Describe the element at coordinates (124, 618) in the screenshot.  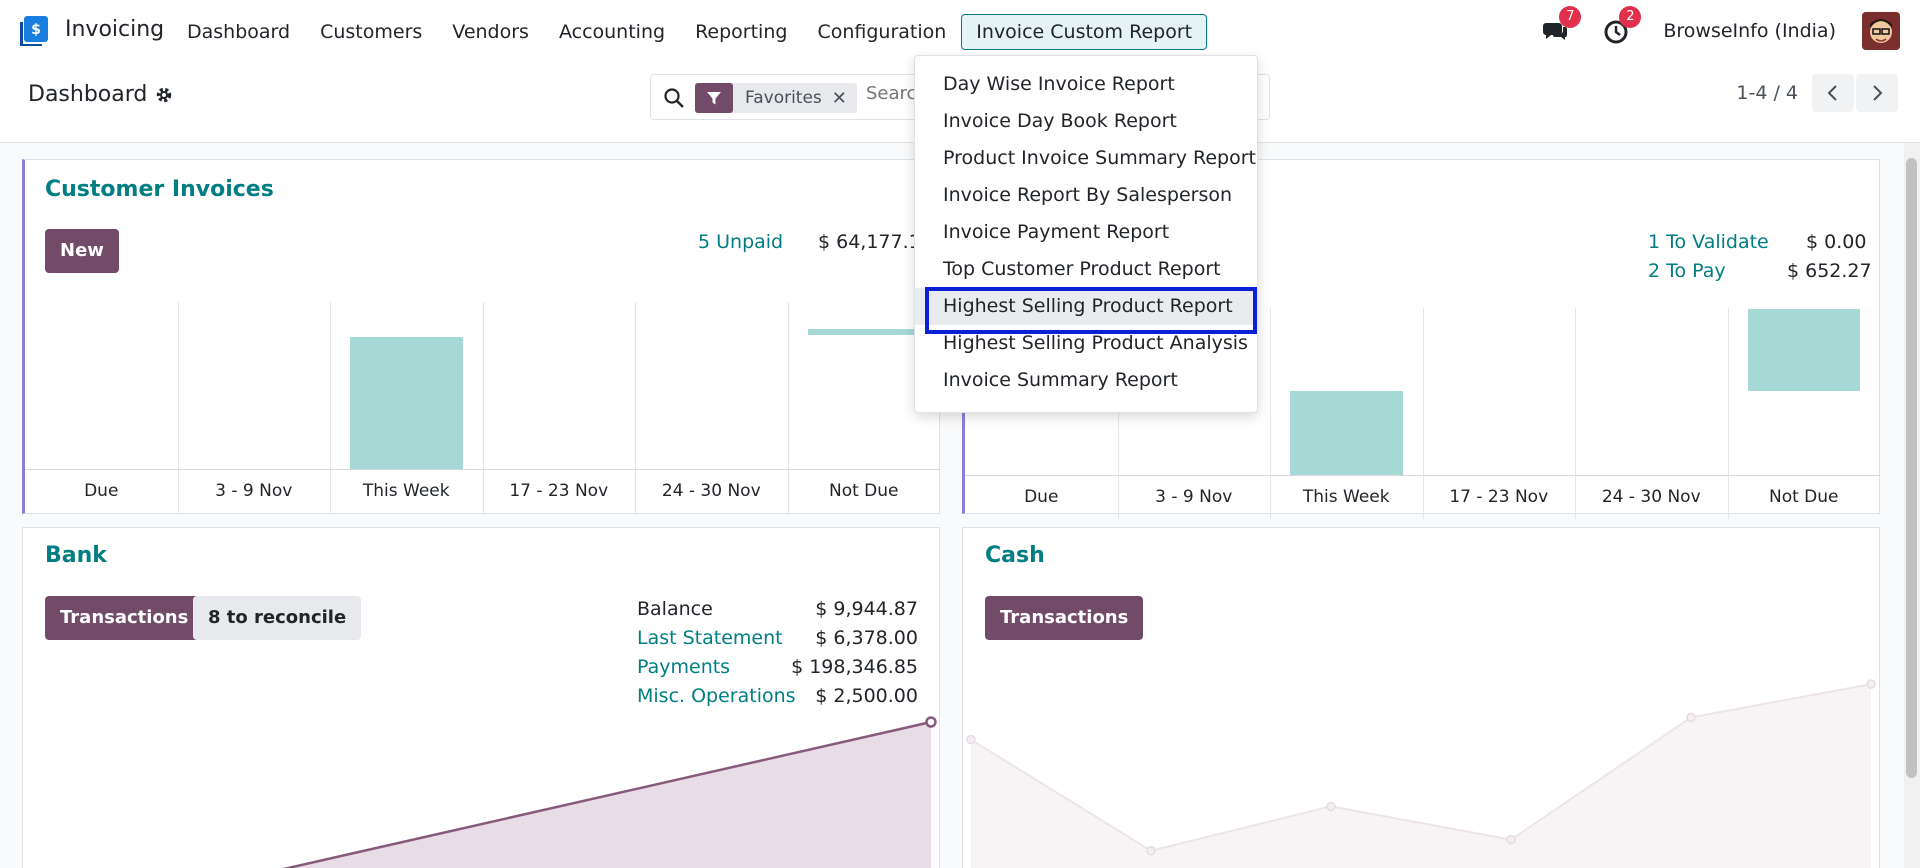
I see `bank-transactions-button: Transactions` at that location.